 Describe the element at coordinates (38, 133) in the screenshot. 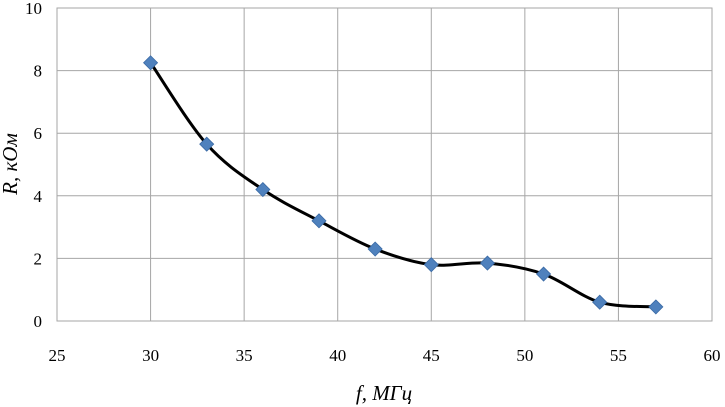

I see `y-tick-label: 6` at that location.